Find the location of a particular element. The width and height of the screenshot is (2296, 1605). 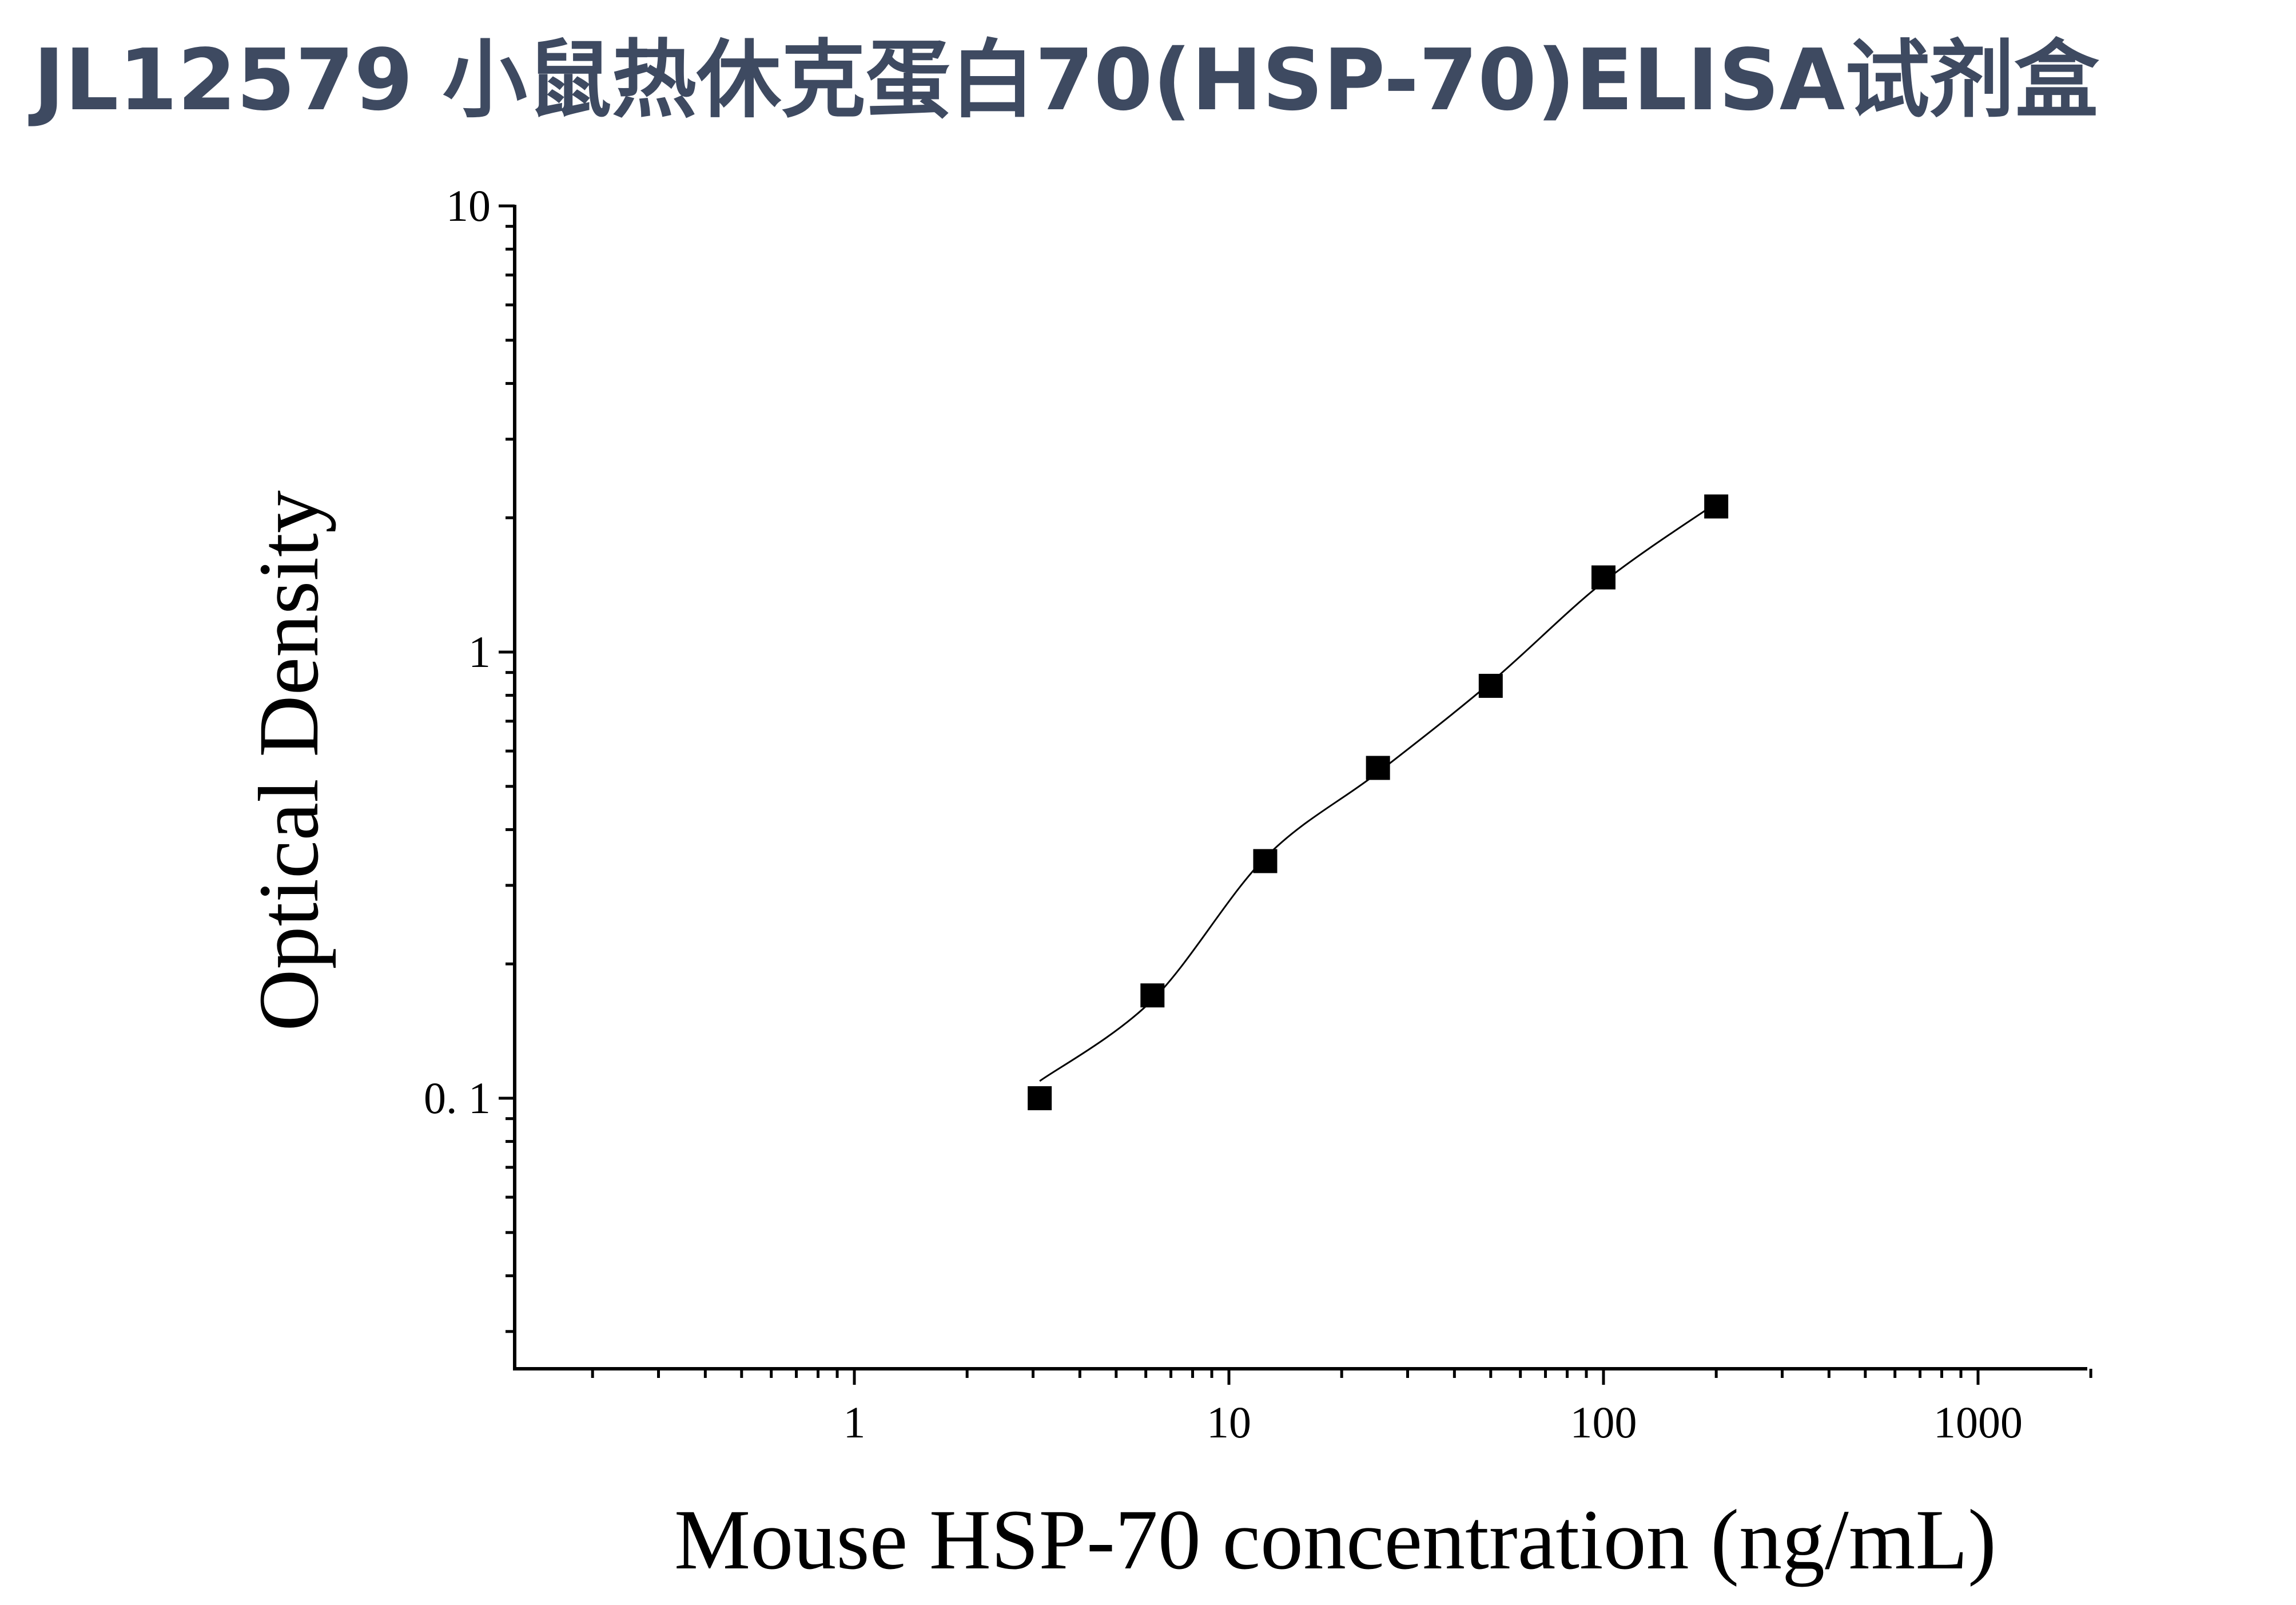

x-axis-title: Mouse HSP-70 concentration (ng/mL) is located at coordinates (1335, 1539).